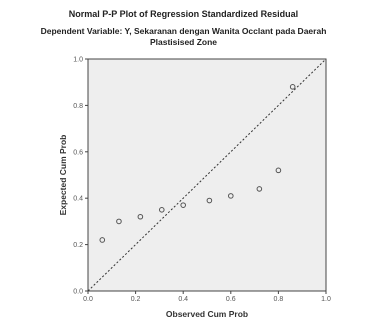 The height and width of the screenshot is (322, 367). I want to click on y-tick-label: 0.2, so click(78, 245).